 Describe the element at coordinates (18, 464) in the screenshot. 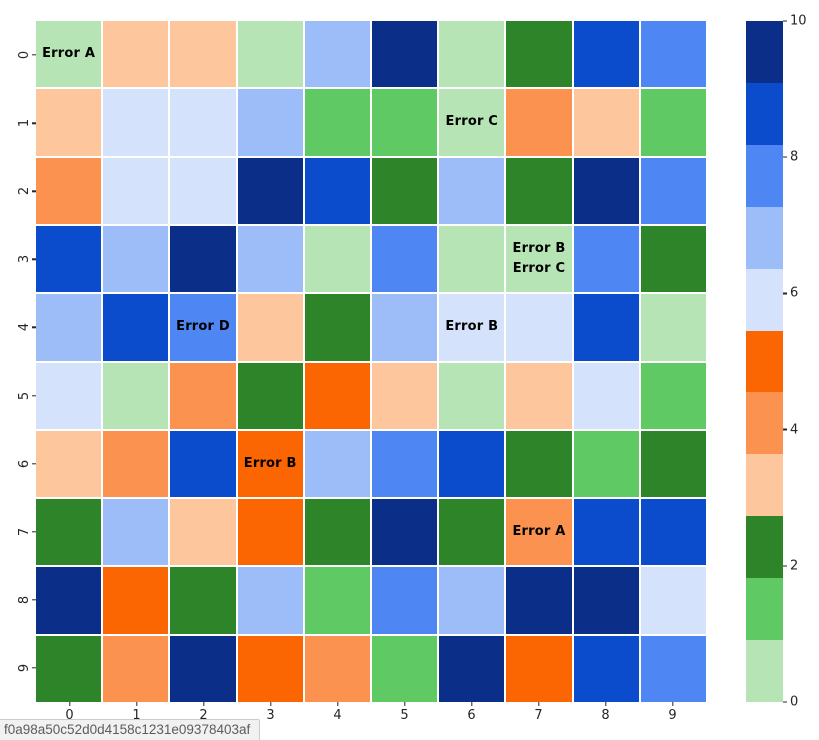

I see `y-tick: 6` at that location.